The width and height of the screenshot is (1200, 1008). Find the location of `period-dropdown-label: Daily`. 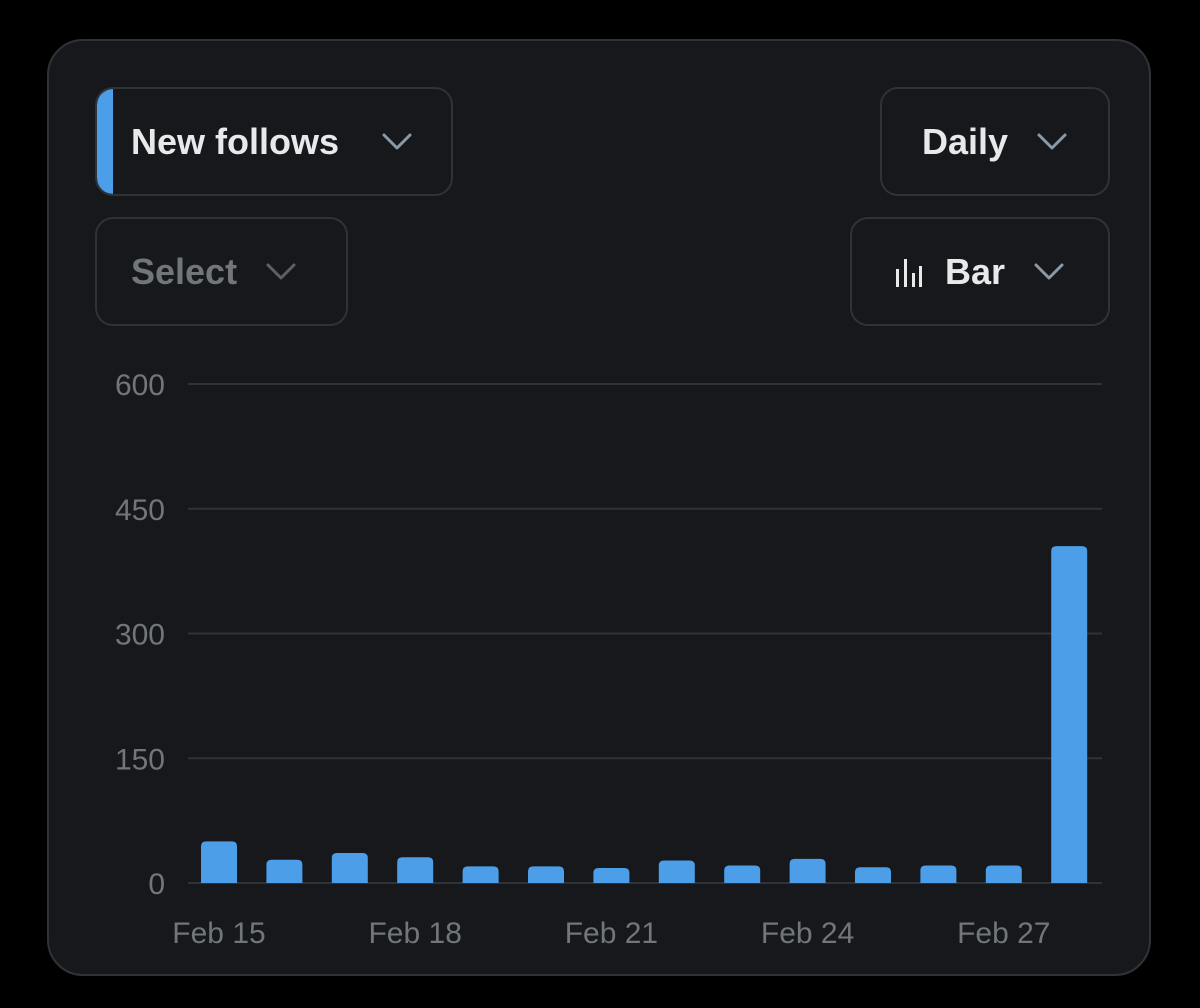

period-dropdown-label: Daily is located at coordinates (965, 141).